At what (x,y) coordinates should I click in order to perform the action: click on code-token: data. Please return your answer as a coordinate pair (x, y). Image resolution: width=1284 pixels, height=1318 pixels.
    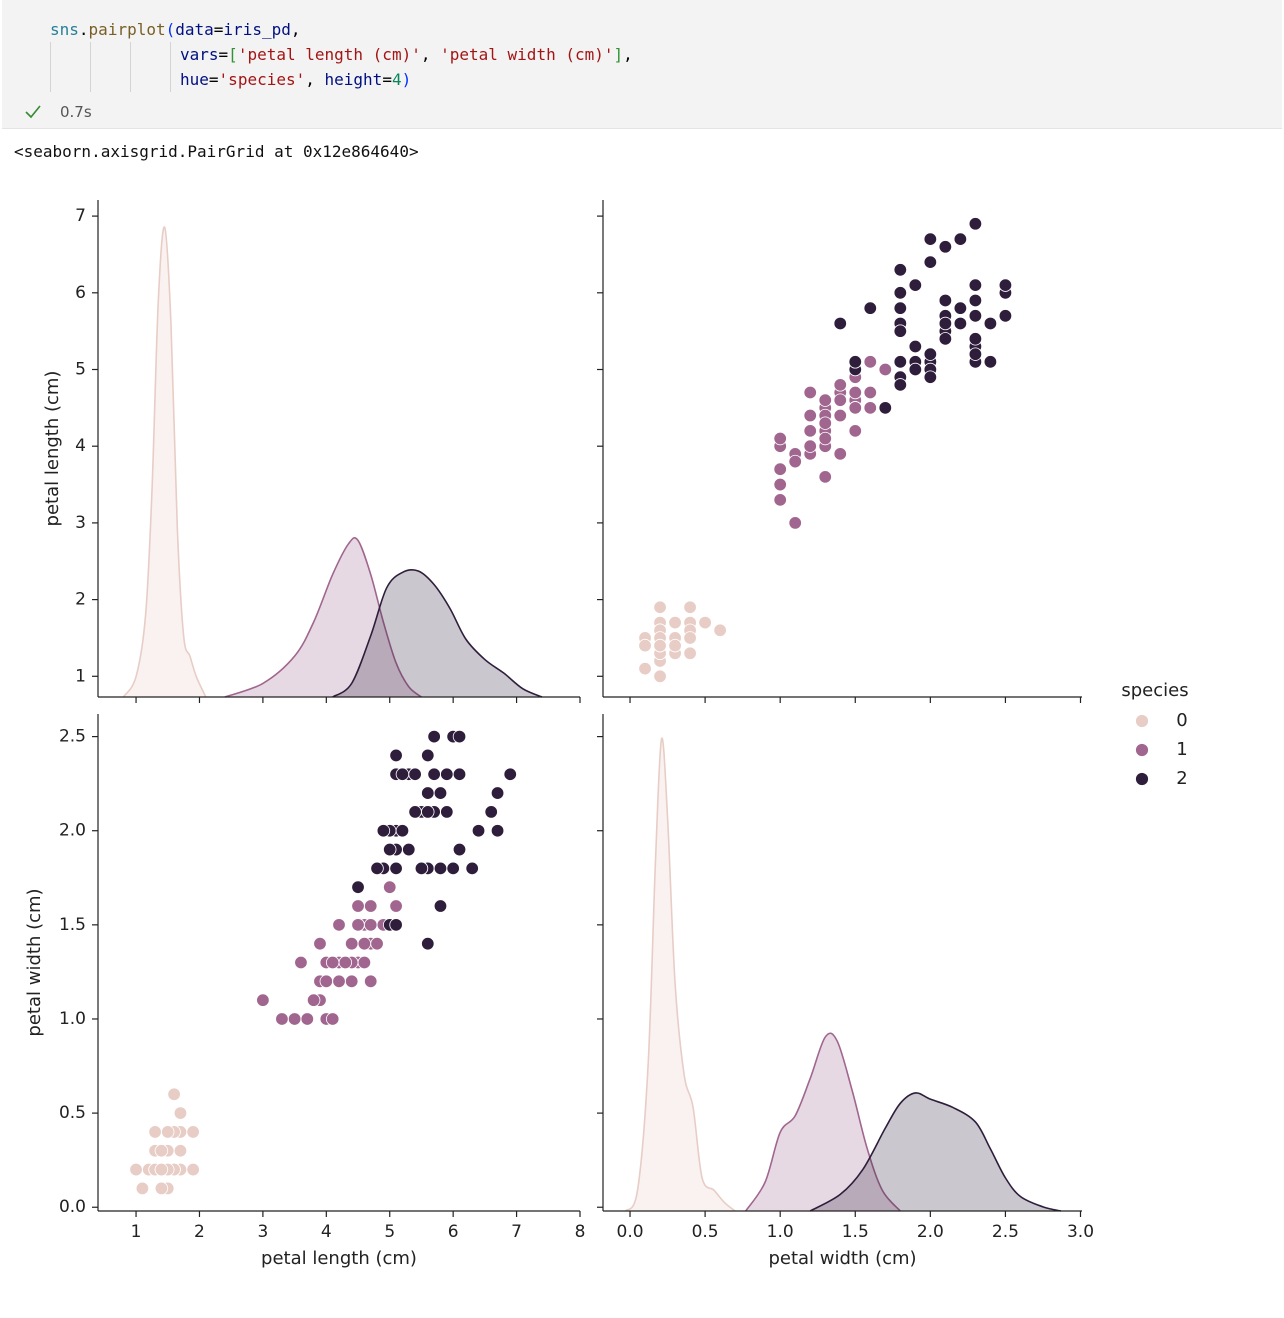
    Looking at the image, I should click on (194, 29).